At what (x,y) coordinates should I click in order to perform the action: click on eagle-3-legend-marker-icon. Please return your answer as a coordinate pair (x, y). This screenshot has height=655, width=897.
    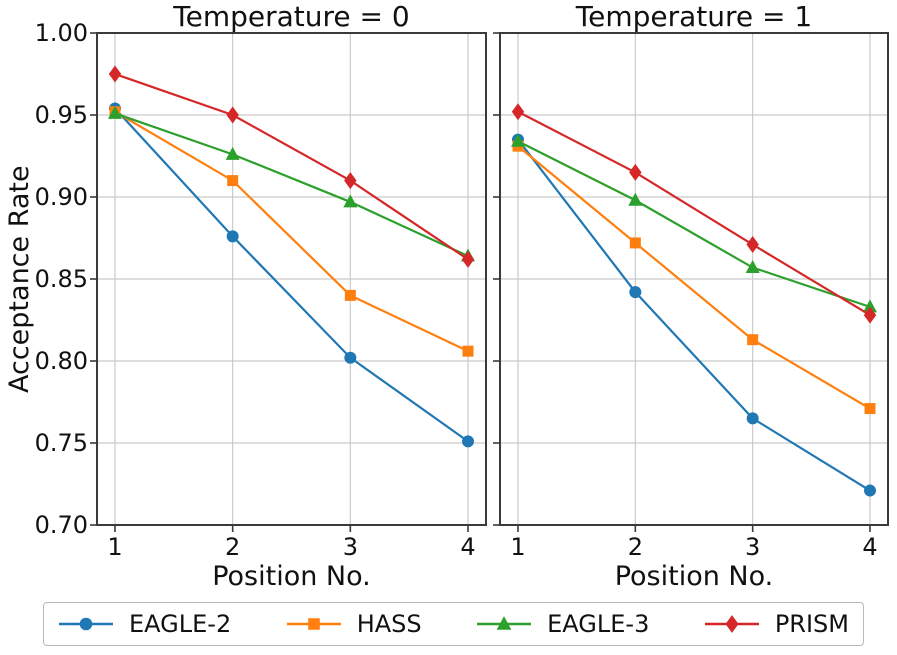
    Looking at the image, I should click on (504, 623).